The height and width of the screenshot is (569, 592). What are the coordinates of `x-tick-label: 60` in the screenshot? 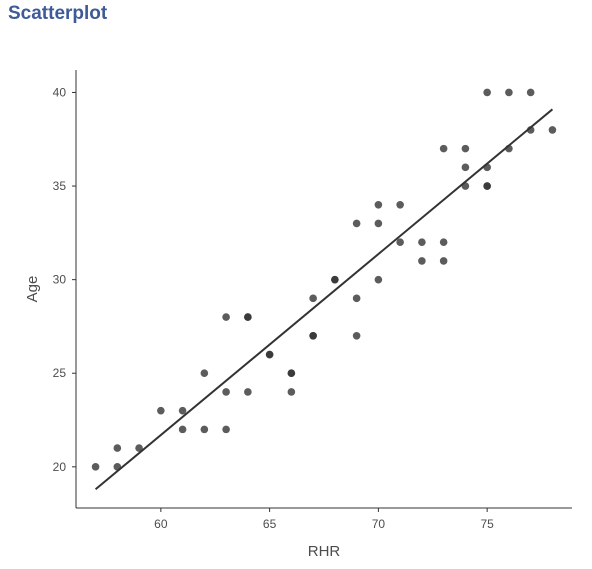 It's located at (161, 524).